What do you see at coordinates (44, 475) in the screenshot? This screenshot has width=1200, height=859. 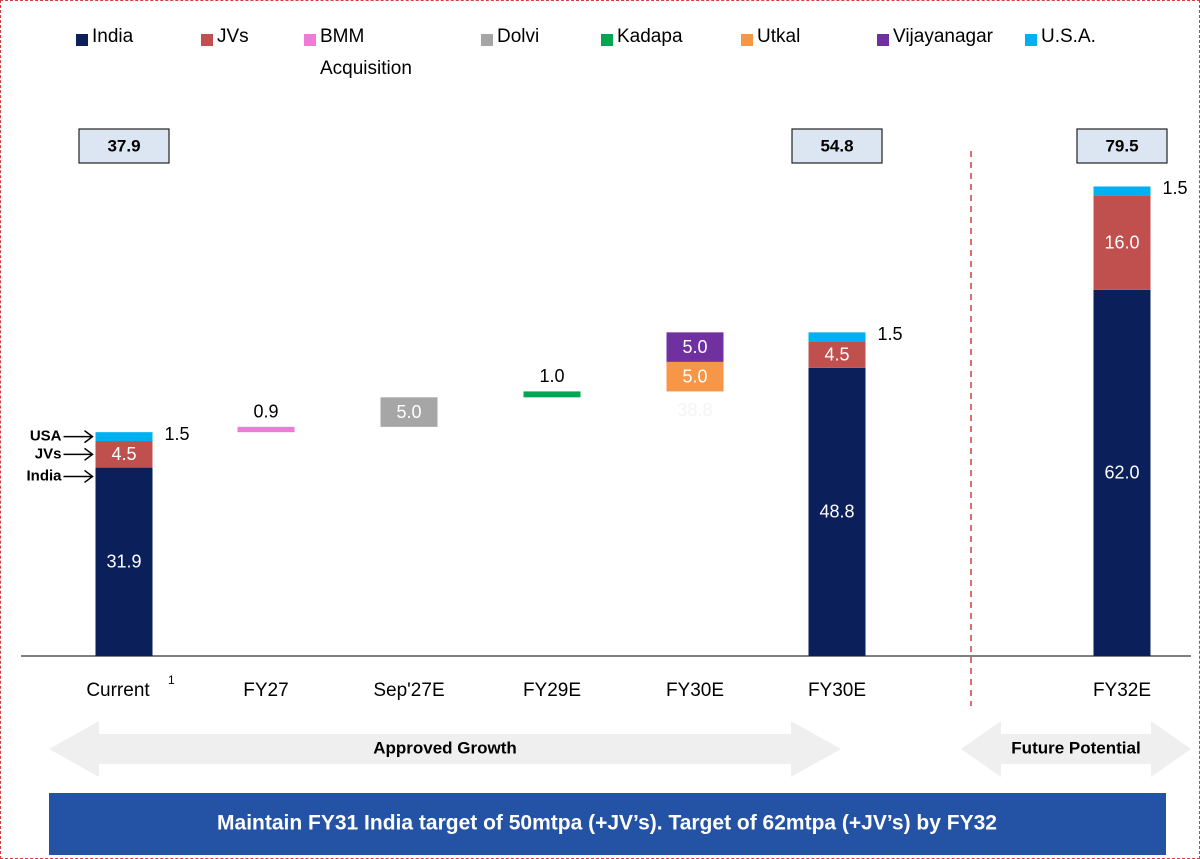 I see `annotation: India` at bounding box center [44, 475].